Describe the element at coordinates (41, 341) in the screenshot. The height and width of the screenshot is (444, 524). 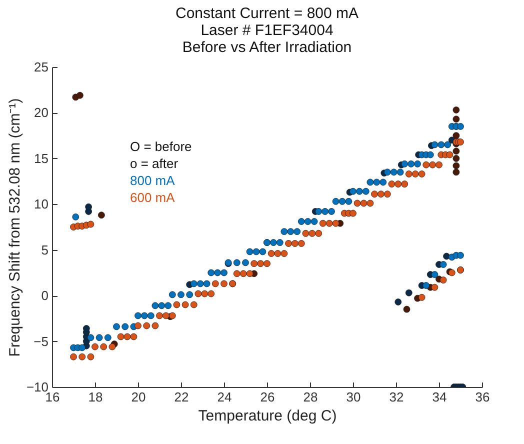
I see `y-tick-label: −5` at that location.